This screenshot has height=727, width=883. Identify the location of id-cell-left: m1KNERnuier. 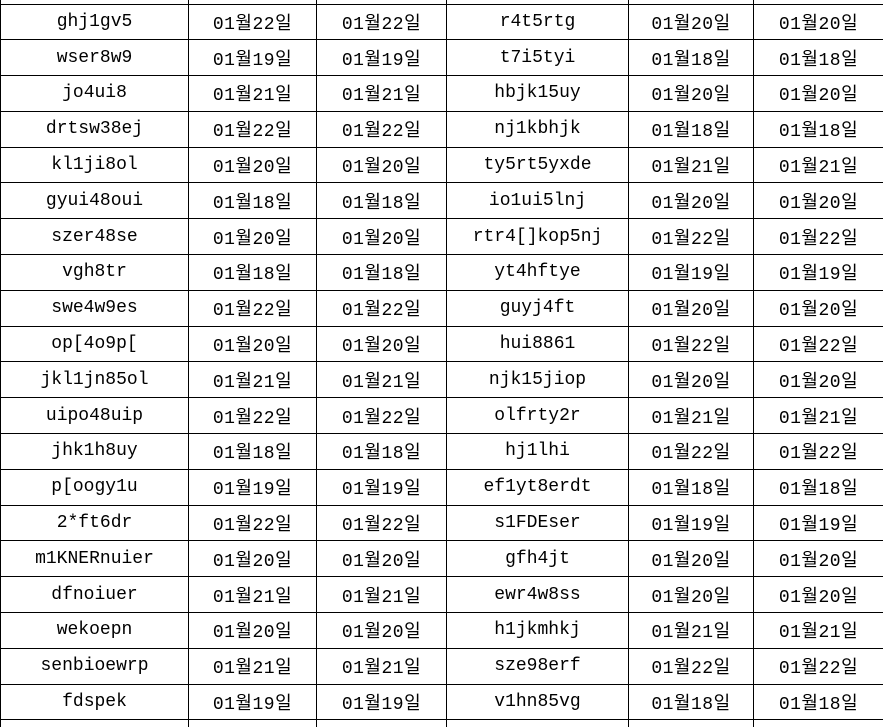
(94, 559).